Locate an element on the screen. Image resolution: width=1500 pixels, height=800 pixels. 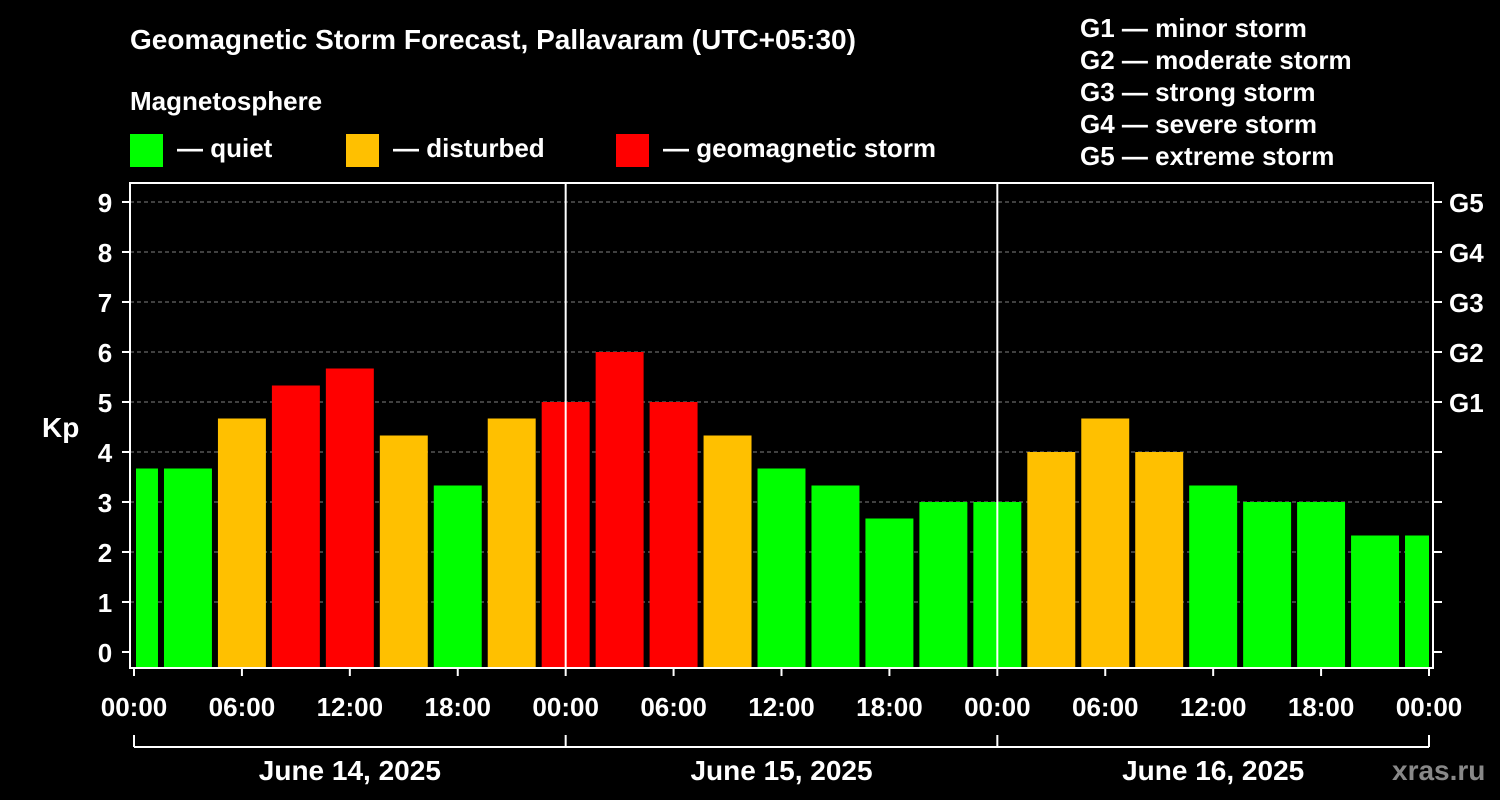
day-label: June 14, 2025 is located at coordinates (350, 770).